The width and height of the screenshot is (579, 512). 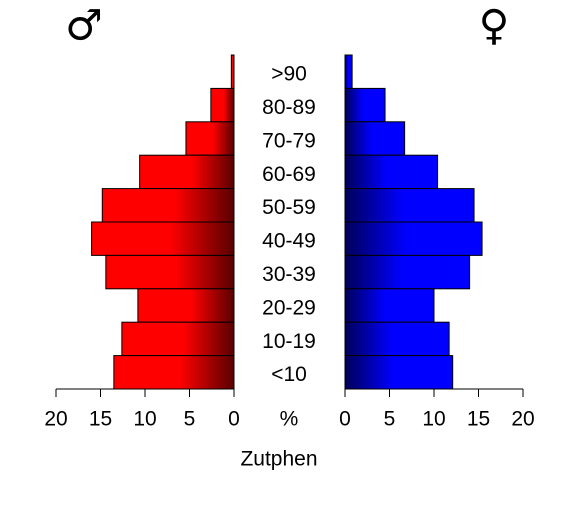 What do you see at coordinates (289, 174) in the screenshot?
I see `category-label: 60-69` at bounding box center [289, 174].